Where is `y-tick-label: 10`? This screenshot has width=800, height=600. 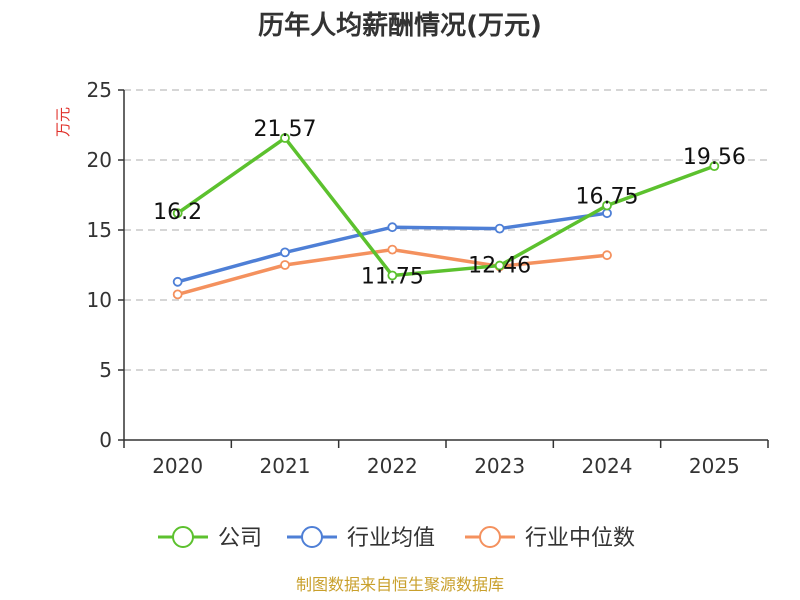 y-tick-label: 10 is located at coordinates (99, 300).